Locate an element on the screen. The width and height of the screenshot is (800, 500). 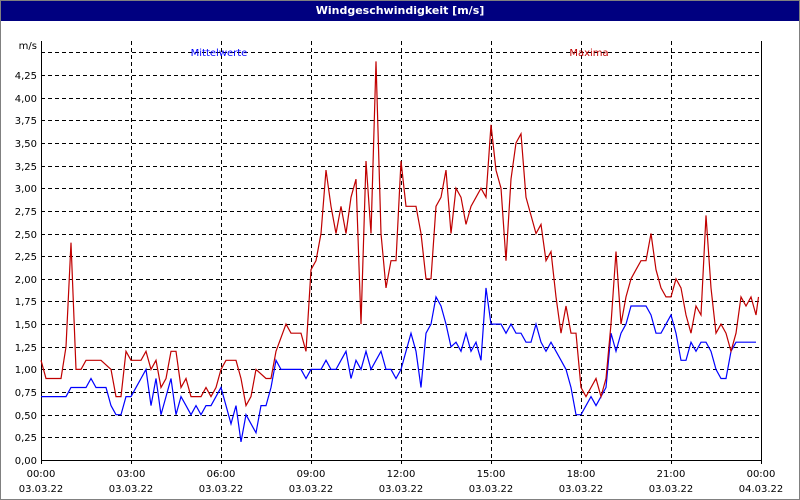
y-axis-unit: m/s is located at coordinates (28, 46).